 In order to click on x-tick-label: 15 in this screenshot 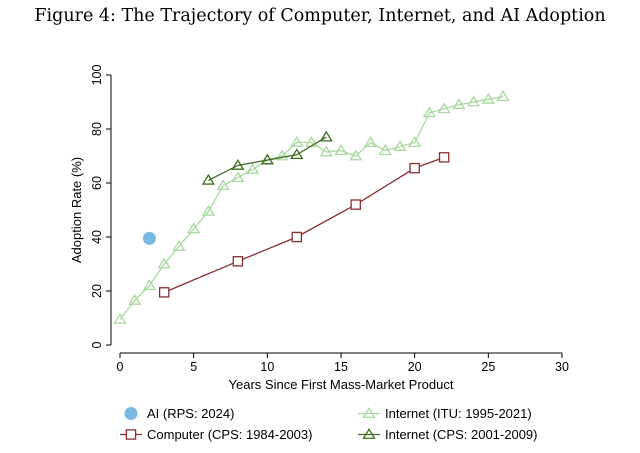, I will do `click(341, 367)`.